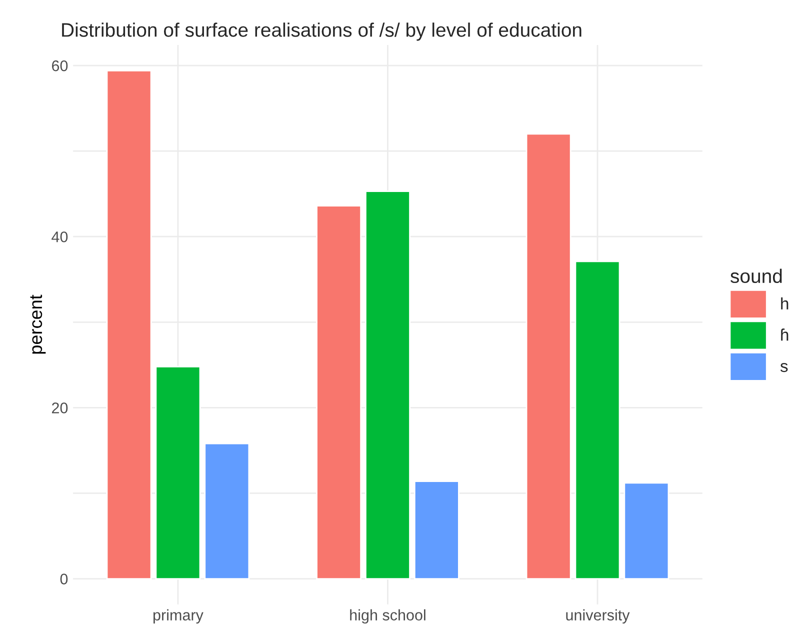 The width and height of the screenshot is (812, 643). I want to click on x-tick-label: primary, so click(178, 616).